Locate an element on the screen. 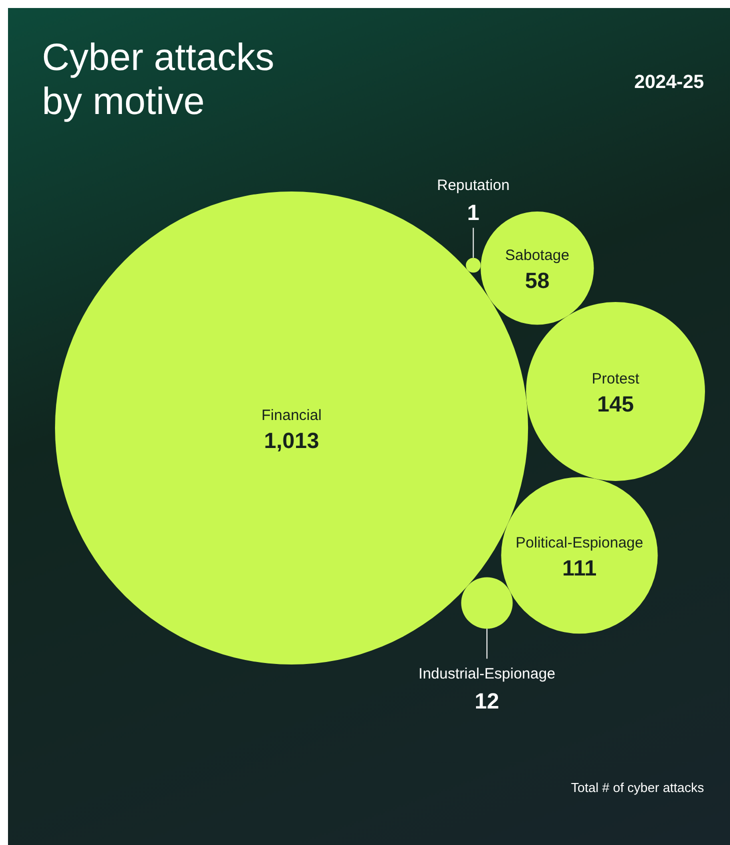 The height and width of the screenshot is (845, 730). category-label: Political-Espionage is located at coordinates (580, 543).